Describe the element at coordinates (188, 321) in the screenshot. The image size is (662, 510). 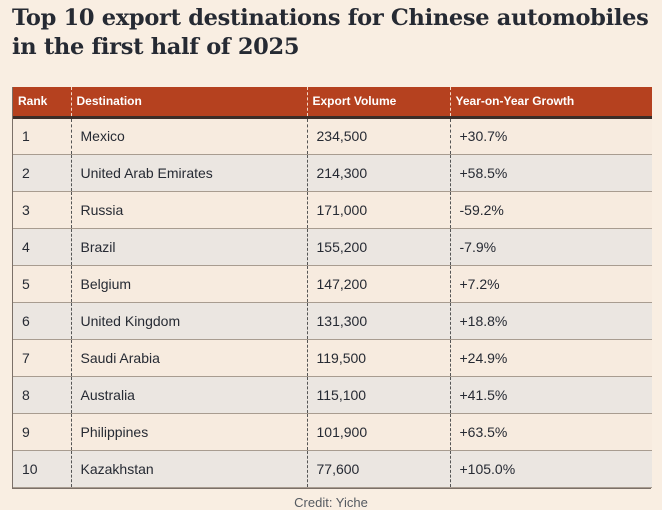
I see `cell-destination: United Kingdom` at that location.